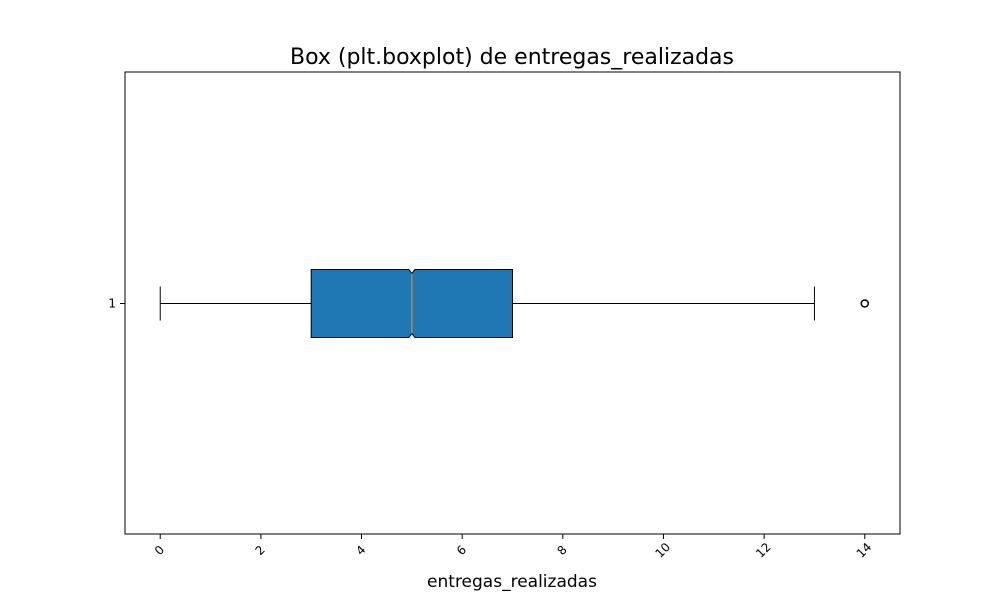 Image resolution: width=1000 pixels, height=600 pixels. I want to click on x-tick-label: 6, so click(461, 550).